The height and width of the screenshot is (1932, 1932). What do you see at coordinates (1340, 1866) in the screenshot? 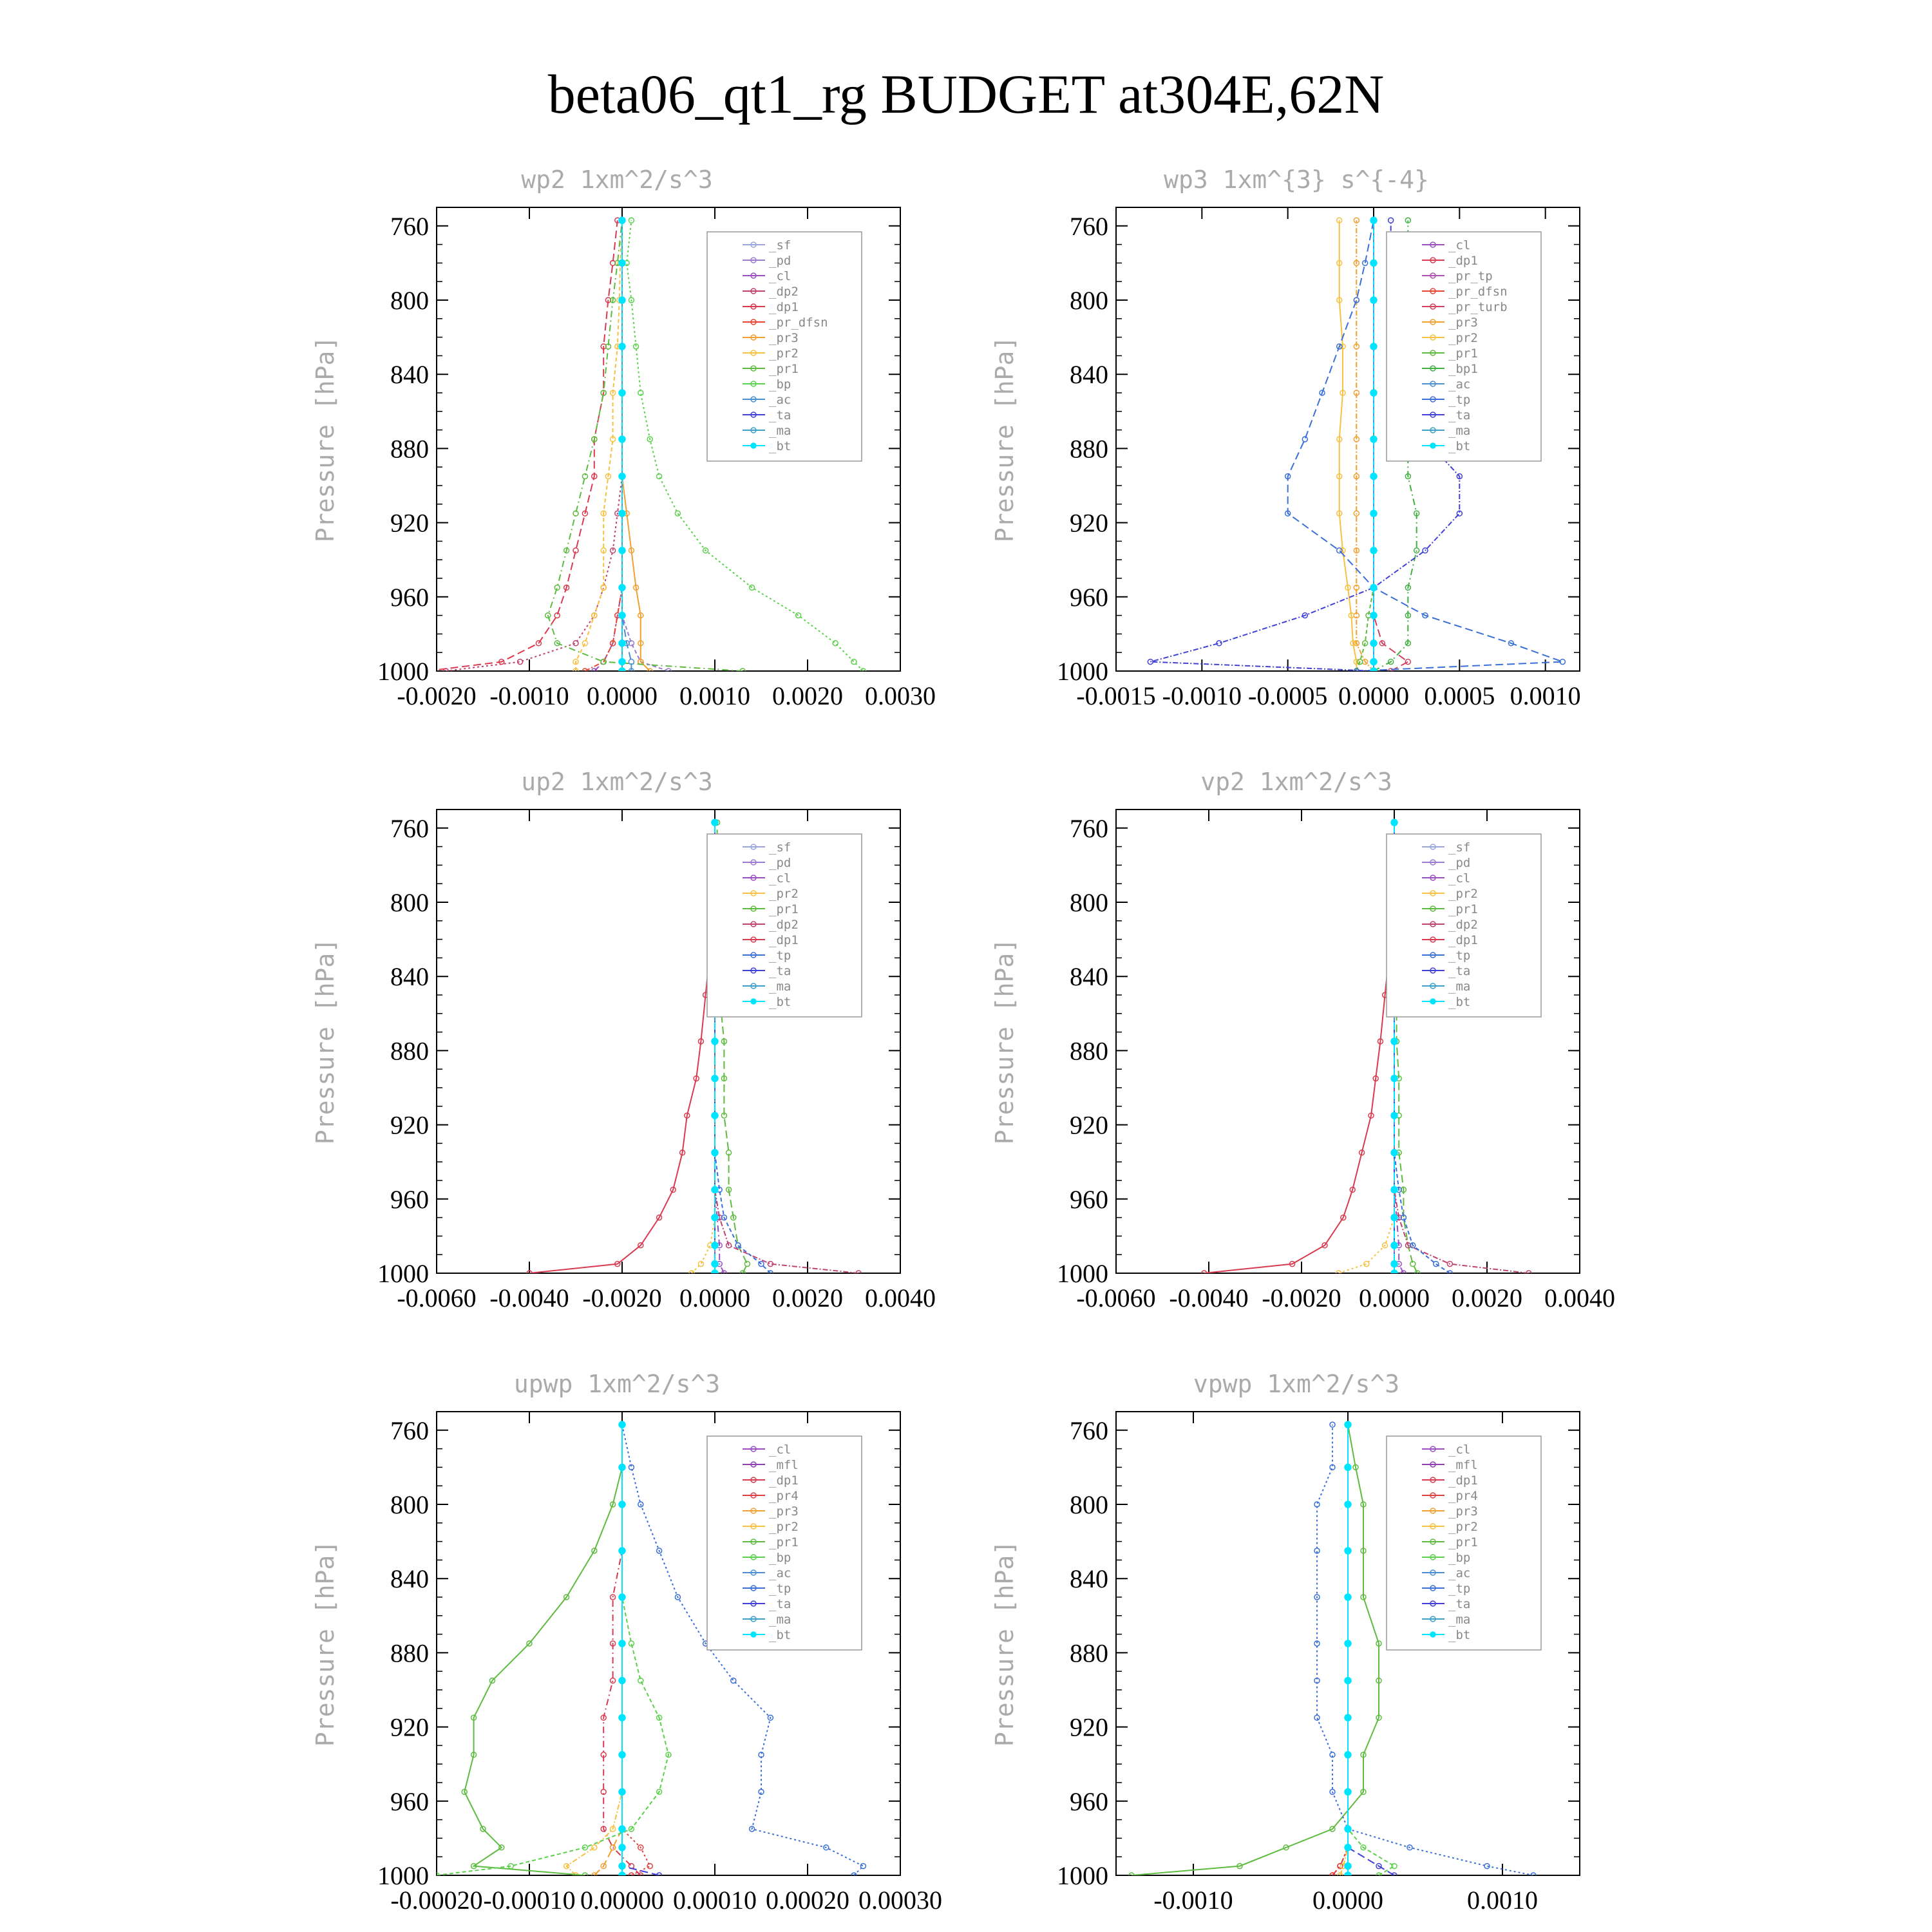
I see `data-point-pr4` at bounding box center [1340, 1866].